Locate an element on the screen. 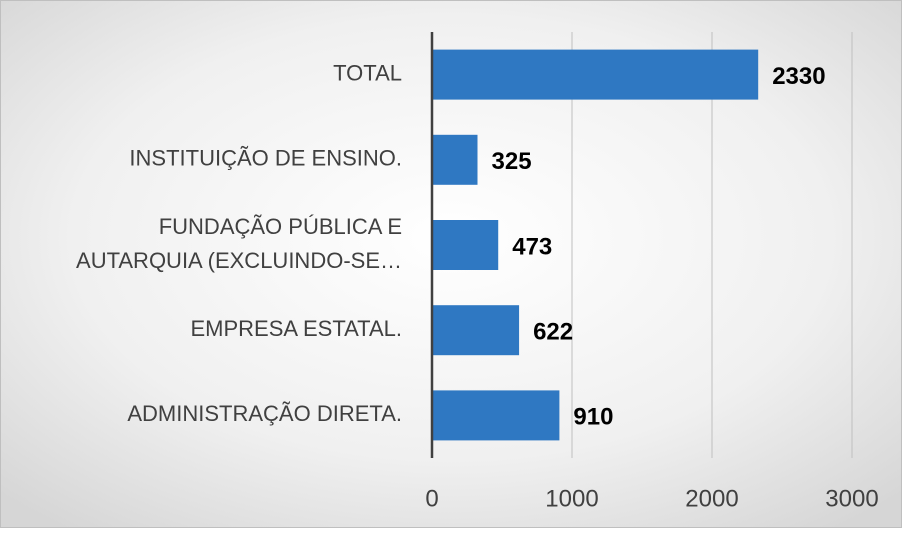 This screenshot has height=533, width=902. y-tick-label: TOTAL is located at coordinates (367, 72).